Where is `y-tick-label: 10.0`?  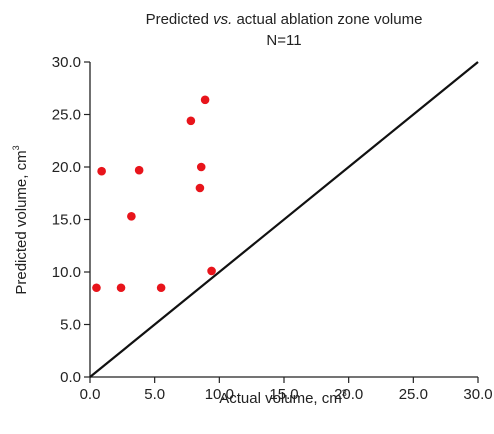 y-tick-label: 10.0 is located at coordinates (66, 272).